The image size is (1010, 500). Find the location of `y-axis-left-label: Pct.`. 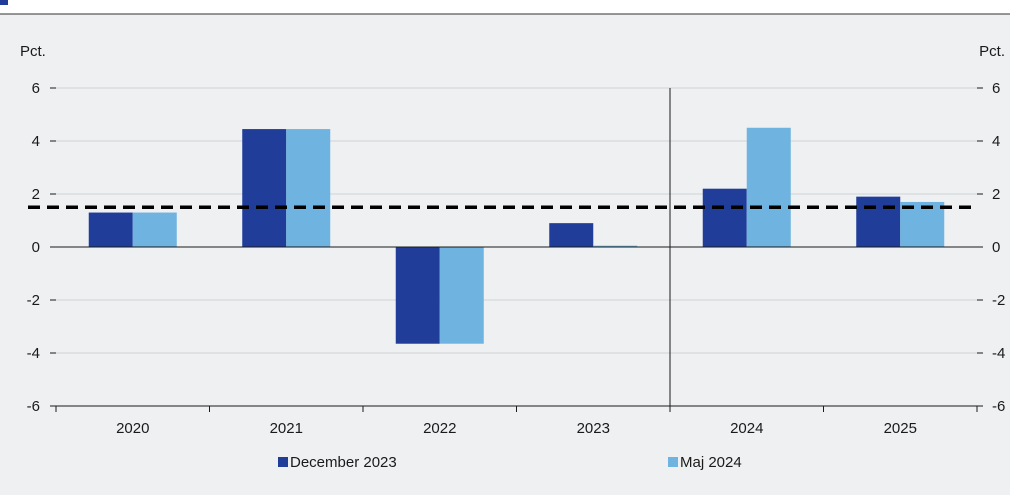

y-axis-left-label: Pct. is located at coordinates (33, 51).